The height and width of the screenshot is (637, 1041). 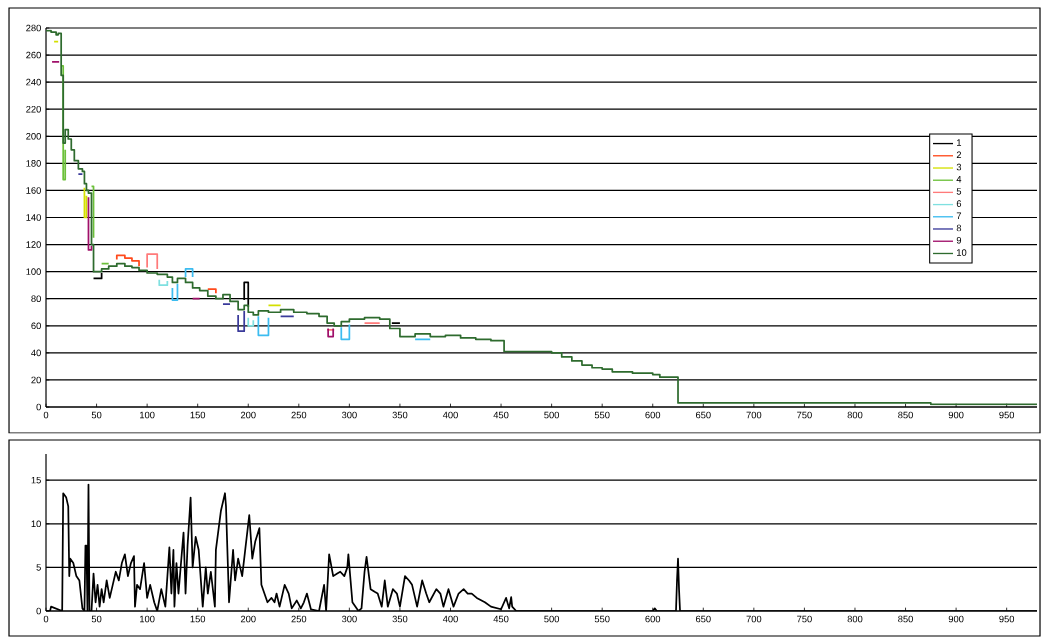 I want to click on legend-label: 6, so click(x=959, y=203).